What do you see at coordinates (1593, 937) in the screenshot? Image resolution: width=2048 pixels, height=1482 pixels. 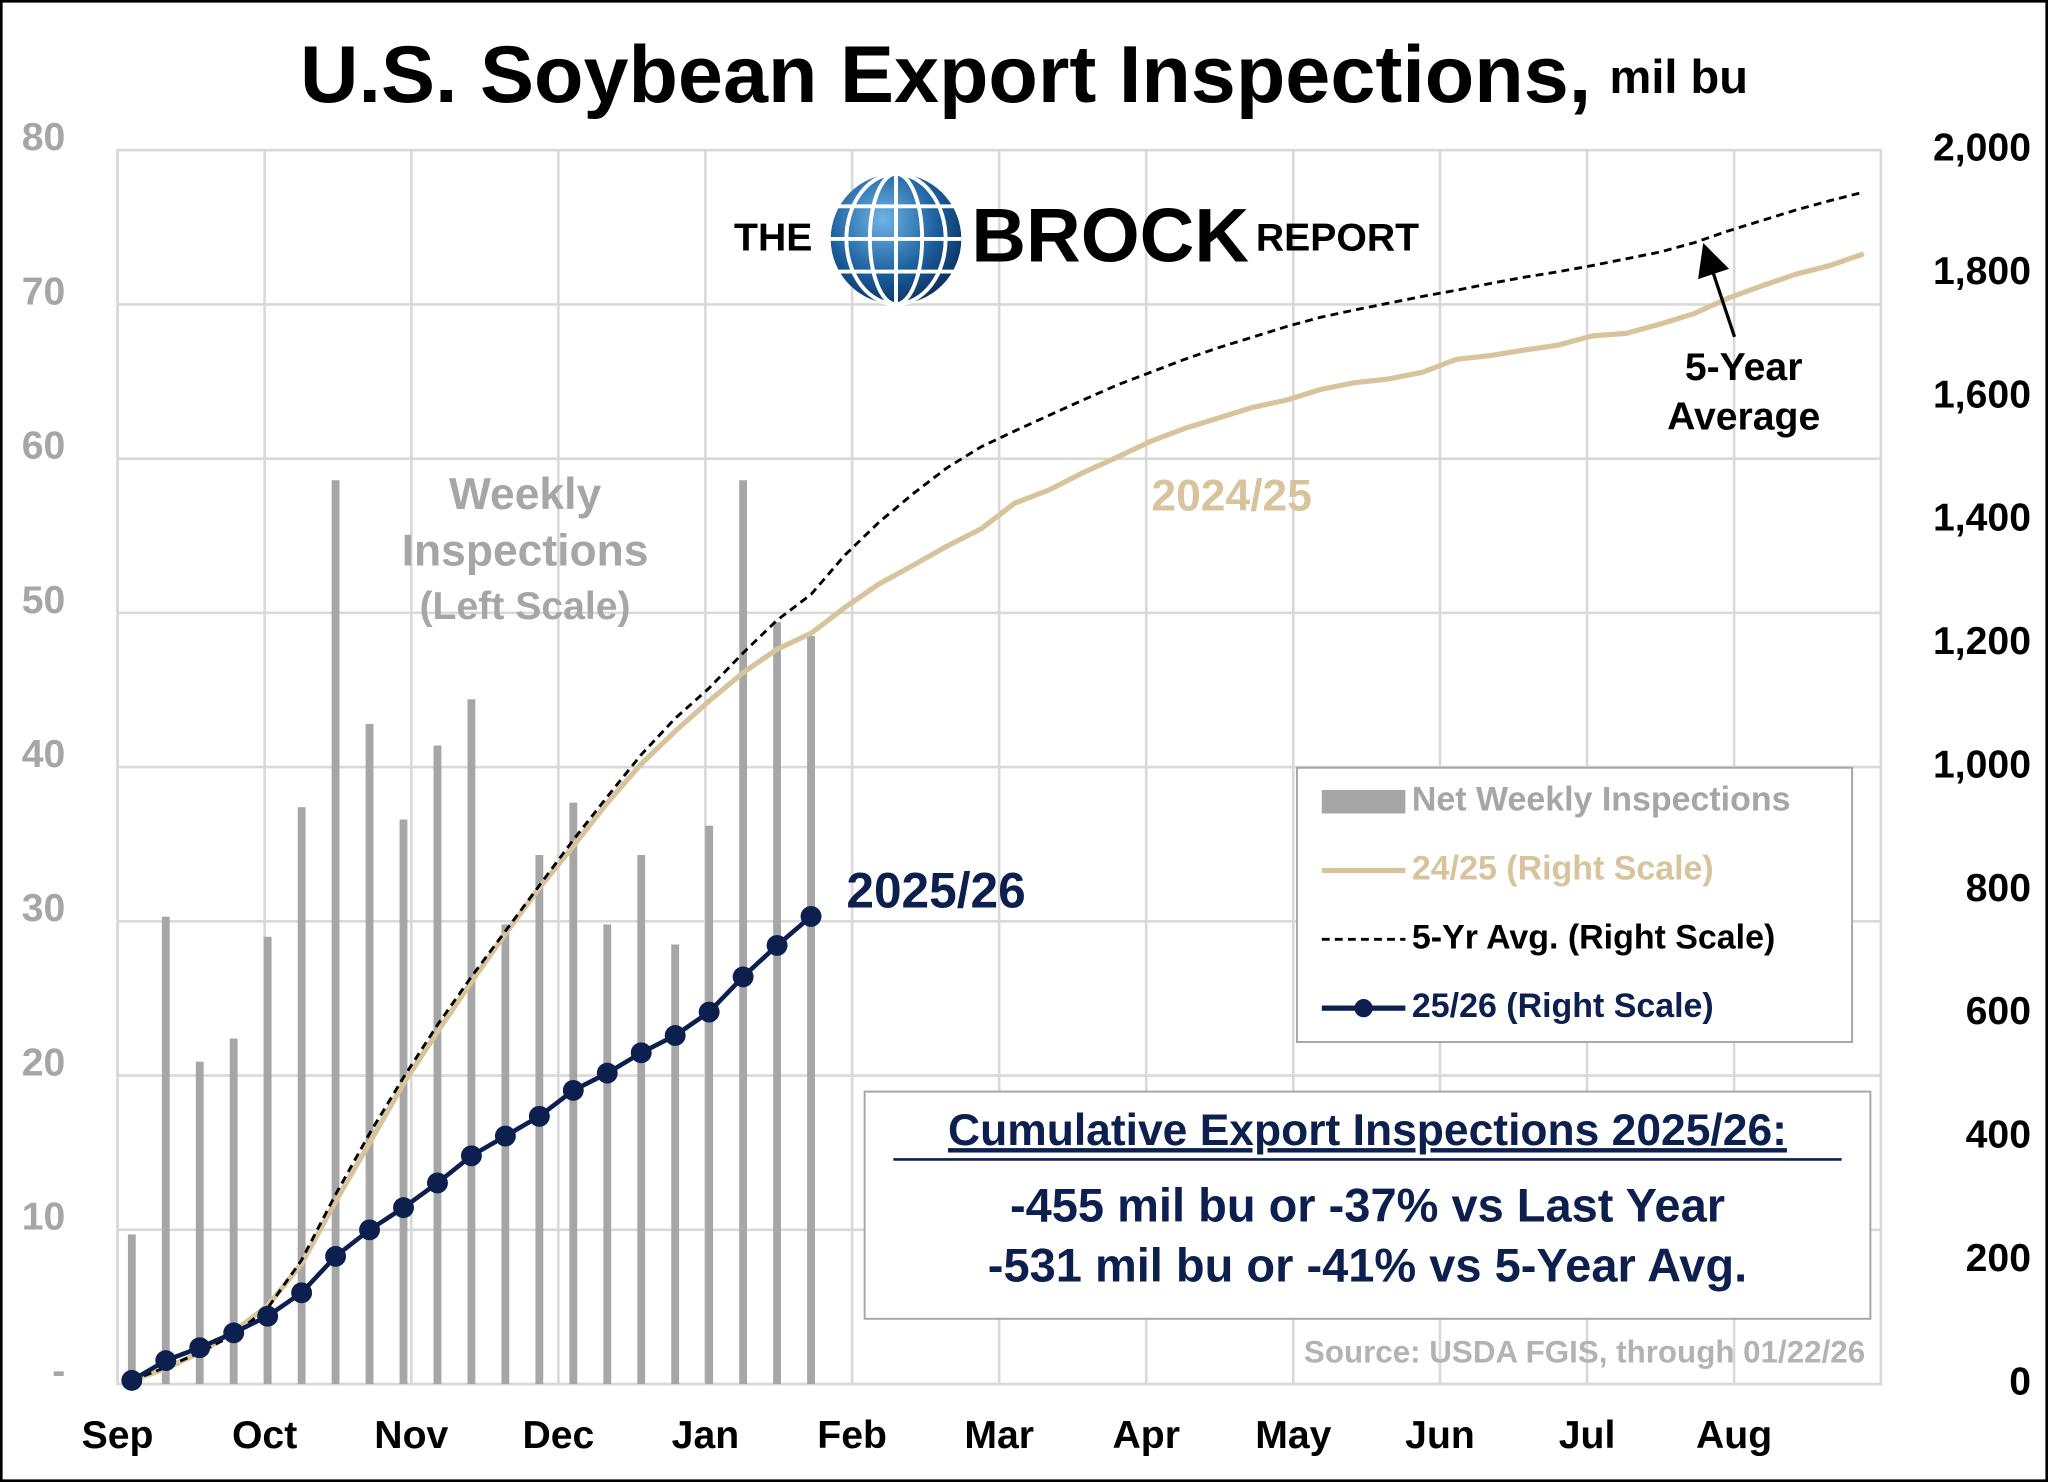 I see `legend-label: 5-Yr Avg. (Right Scale)` at bounding box center [1593, 937].